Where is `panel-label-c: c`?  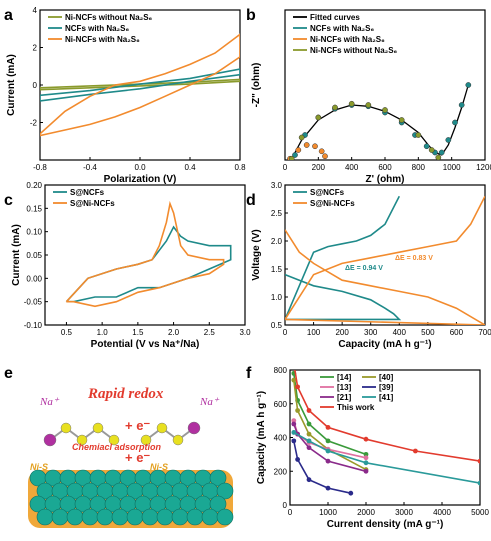 panel-label-c: c is located at coordinates (8, 200).